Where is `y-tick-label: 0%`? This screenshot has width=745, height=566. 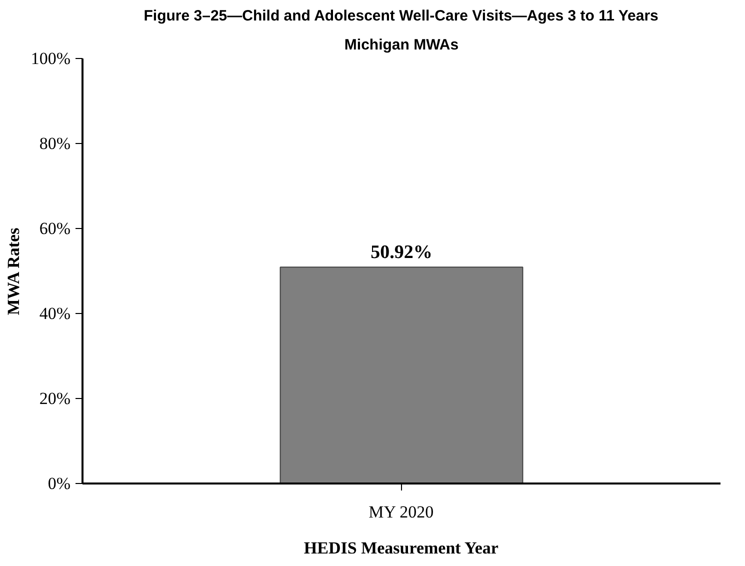
y-tick-label: 0% is located at coordinates (59, 483).